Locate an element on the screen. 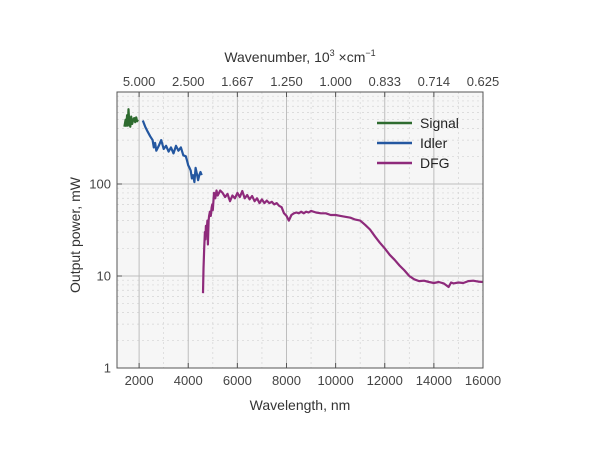 The image size is (600, 450). series-line-dfg is located at coordinates (342, 241).